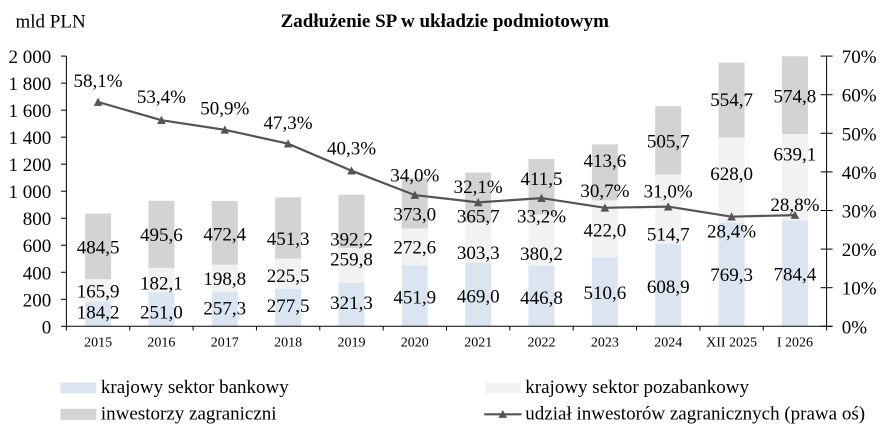 This screenshot has width=885, height=440. I want to click on svg-text: 446,8, so click(541, 298).